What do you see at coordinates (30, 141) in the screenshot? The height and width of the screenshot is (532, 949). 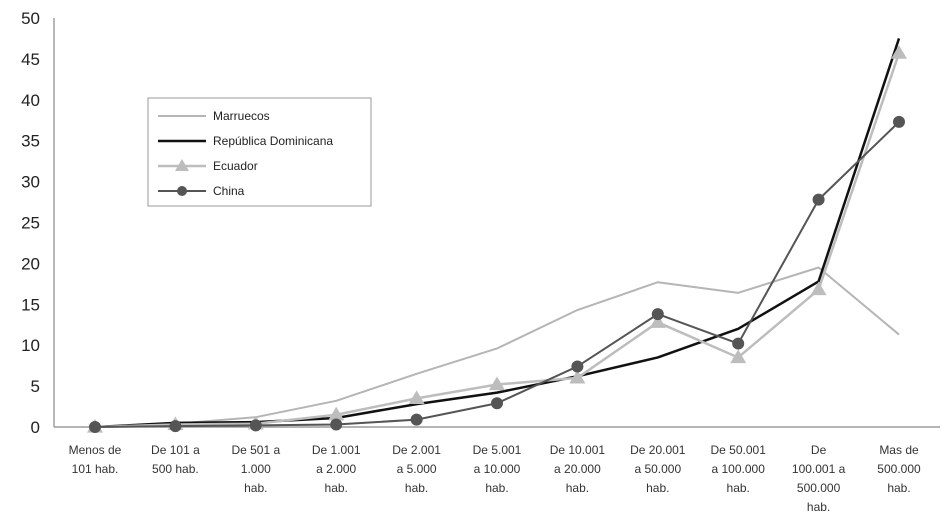 I see `y-tick-label: 35` at bounding box center [30, 141].